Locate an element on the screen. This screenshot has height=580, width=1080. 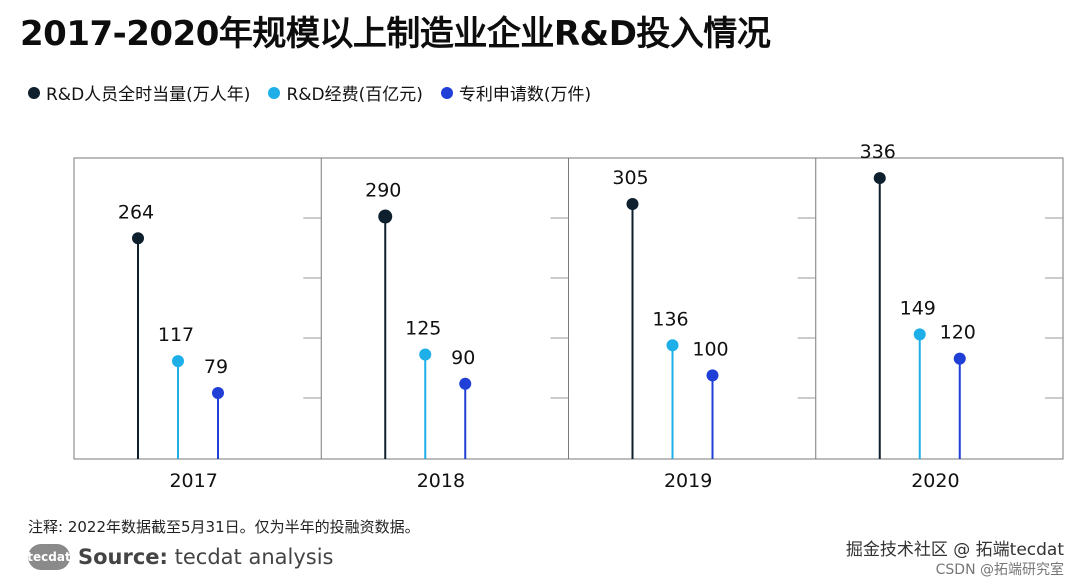
value-label: 125 is located at coordinates (423, 328).